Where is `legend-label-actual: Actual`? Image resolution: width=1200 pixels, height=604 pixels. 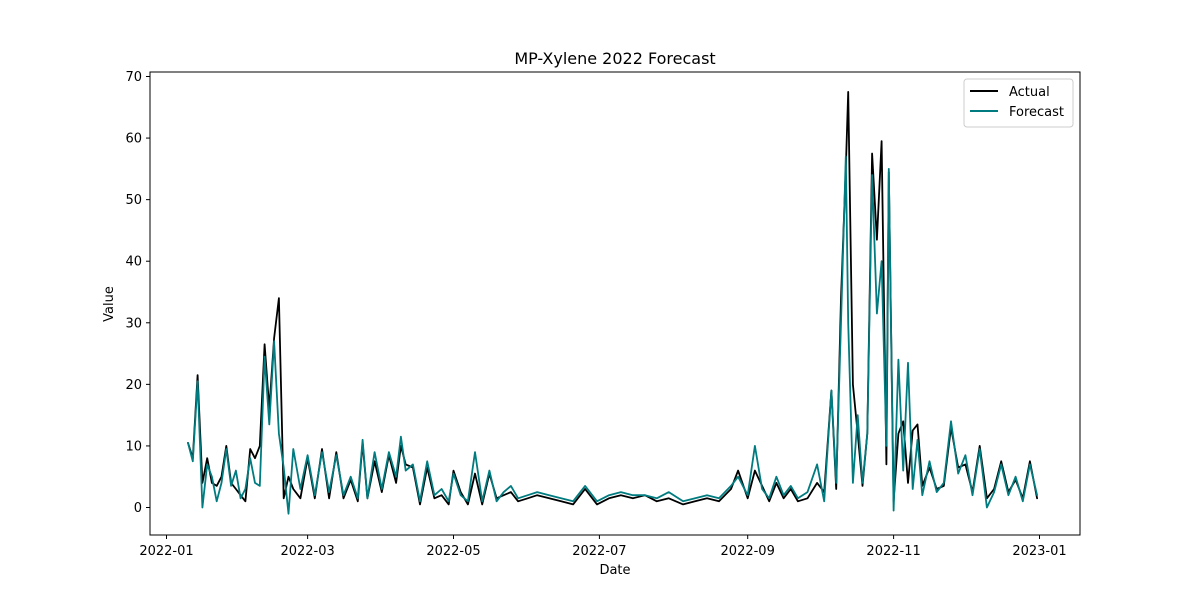 legend-label-actual: Actual is located at coordinates (1029, 92).